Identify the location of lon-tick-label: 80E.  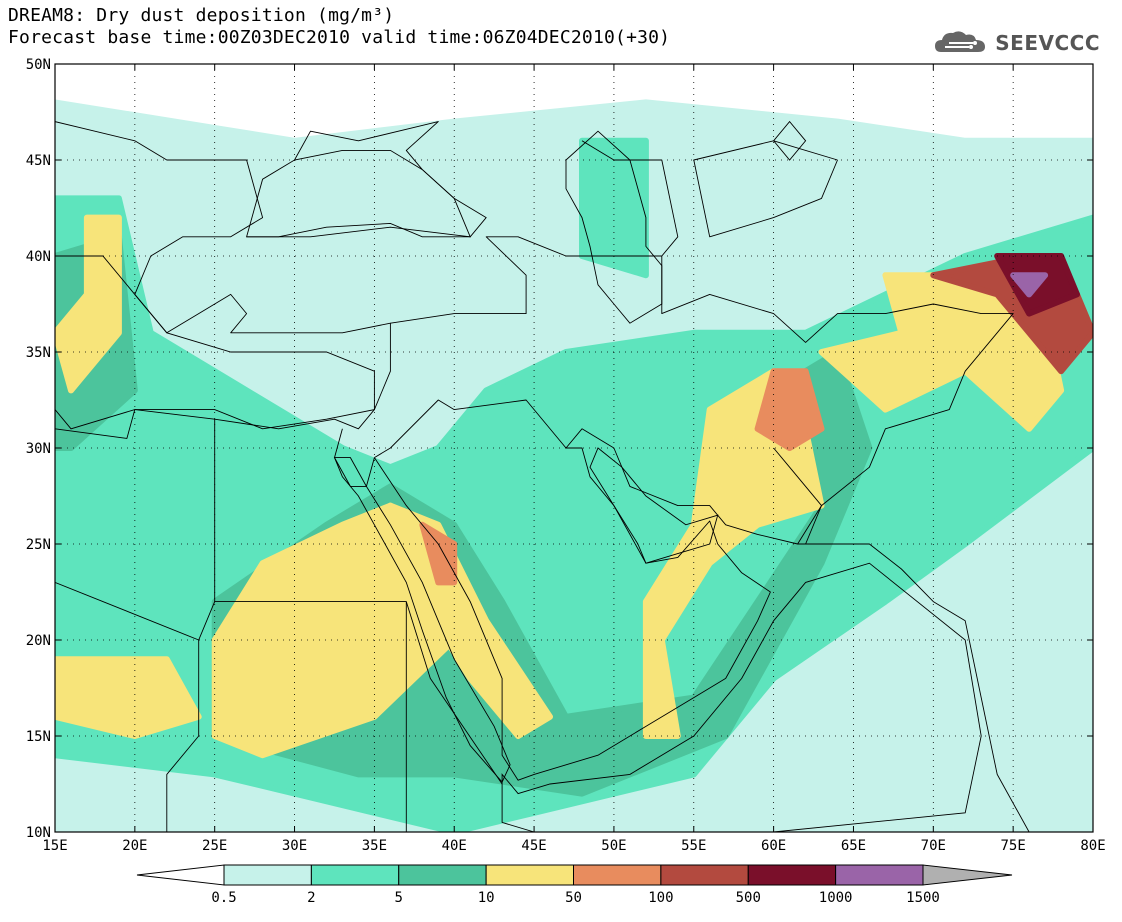
(1092, 846).